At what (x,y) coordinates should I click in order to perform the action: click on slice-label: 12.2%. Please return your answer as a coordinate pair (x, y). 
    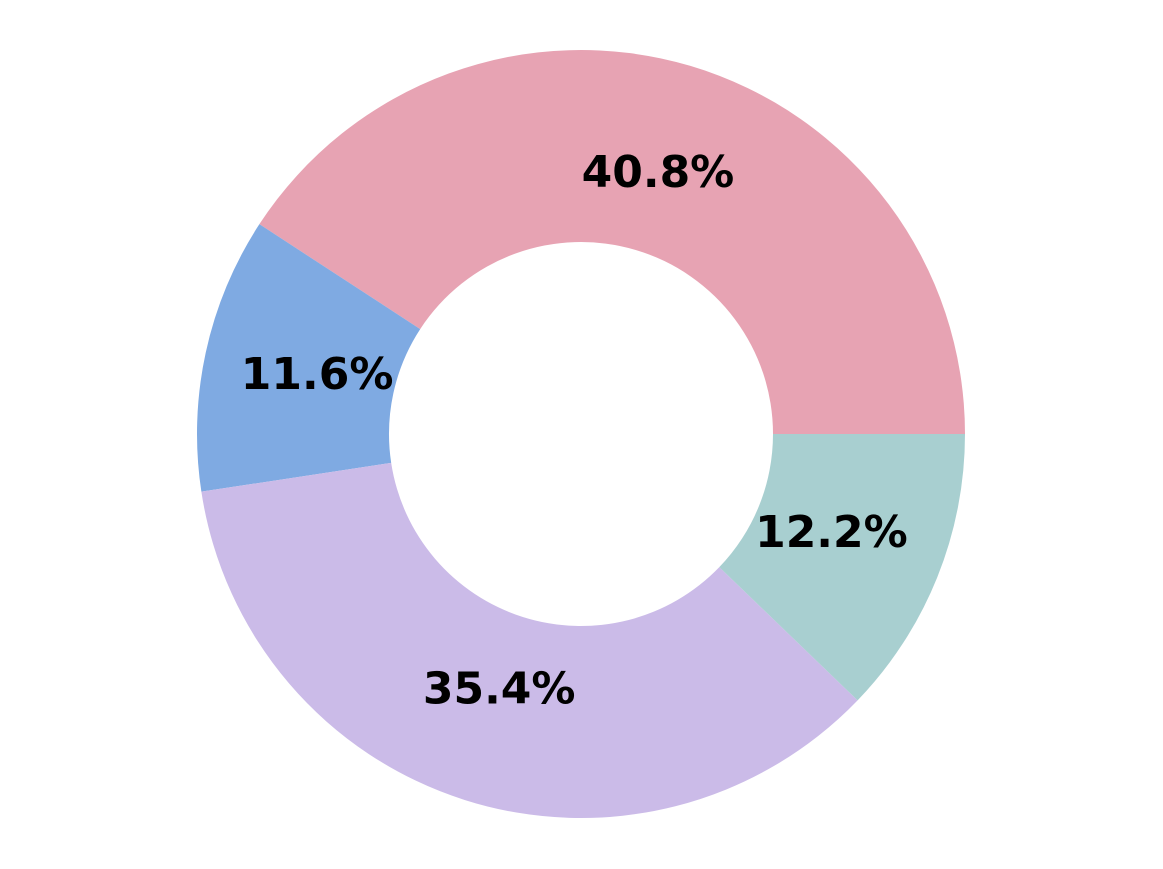
    Looking at the image, I should click on (831, 532).